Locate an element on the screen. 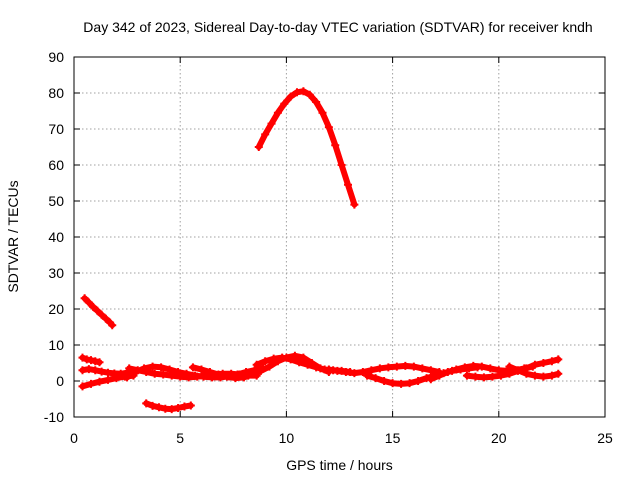 This screenshot has height=480, width=640. y-tick-label: 60 is located at coordinates (56, 165).